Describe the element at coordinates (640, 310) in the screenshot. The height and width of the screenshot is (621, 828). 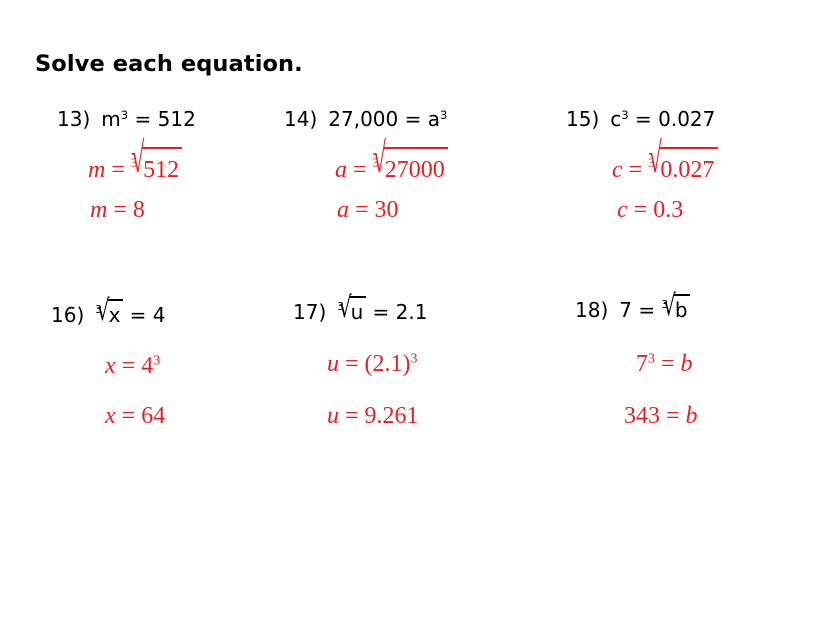
I see `math-text: 7 =` at that location.